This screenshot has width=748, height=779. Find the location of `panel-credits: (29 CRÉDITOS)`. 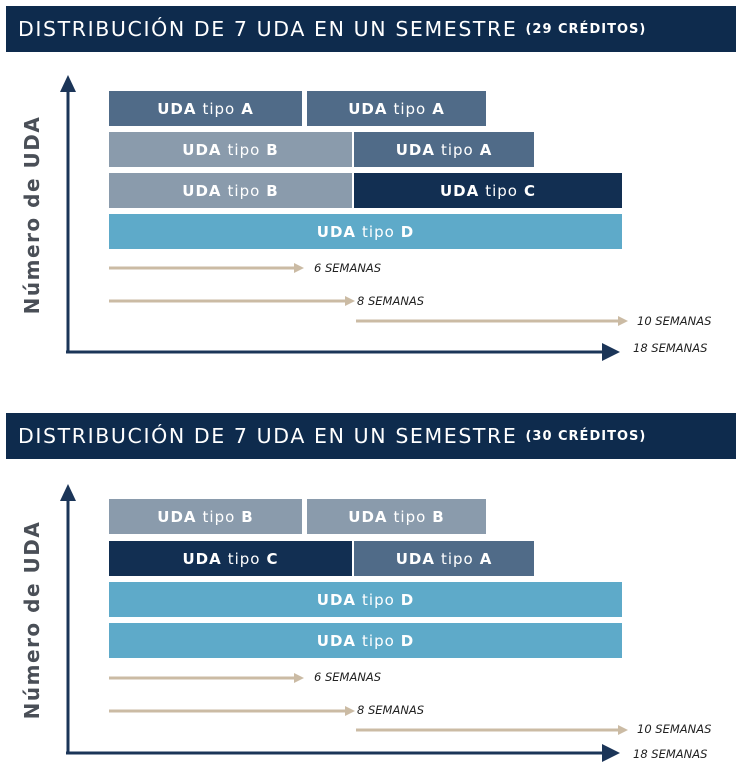

panel-credits: (29 CRÉDITOS) is located at coordinates (586, 29).